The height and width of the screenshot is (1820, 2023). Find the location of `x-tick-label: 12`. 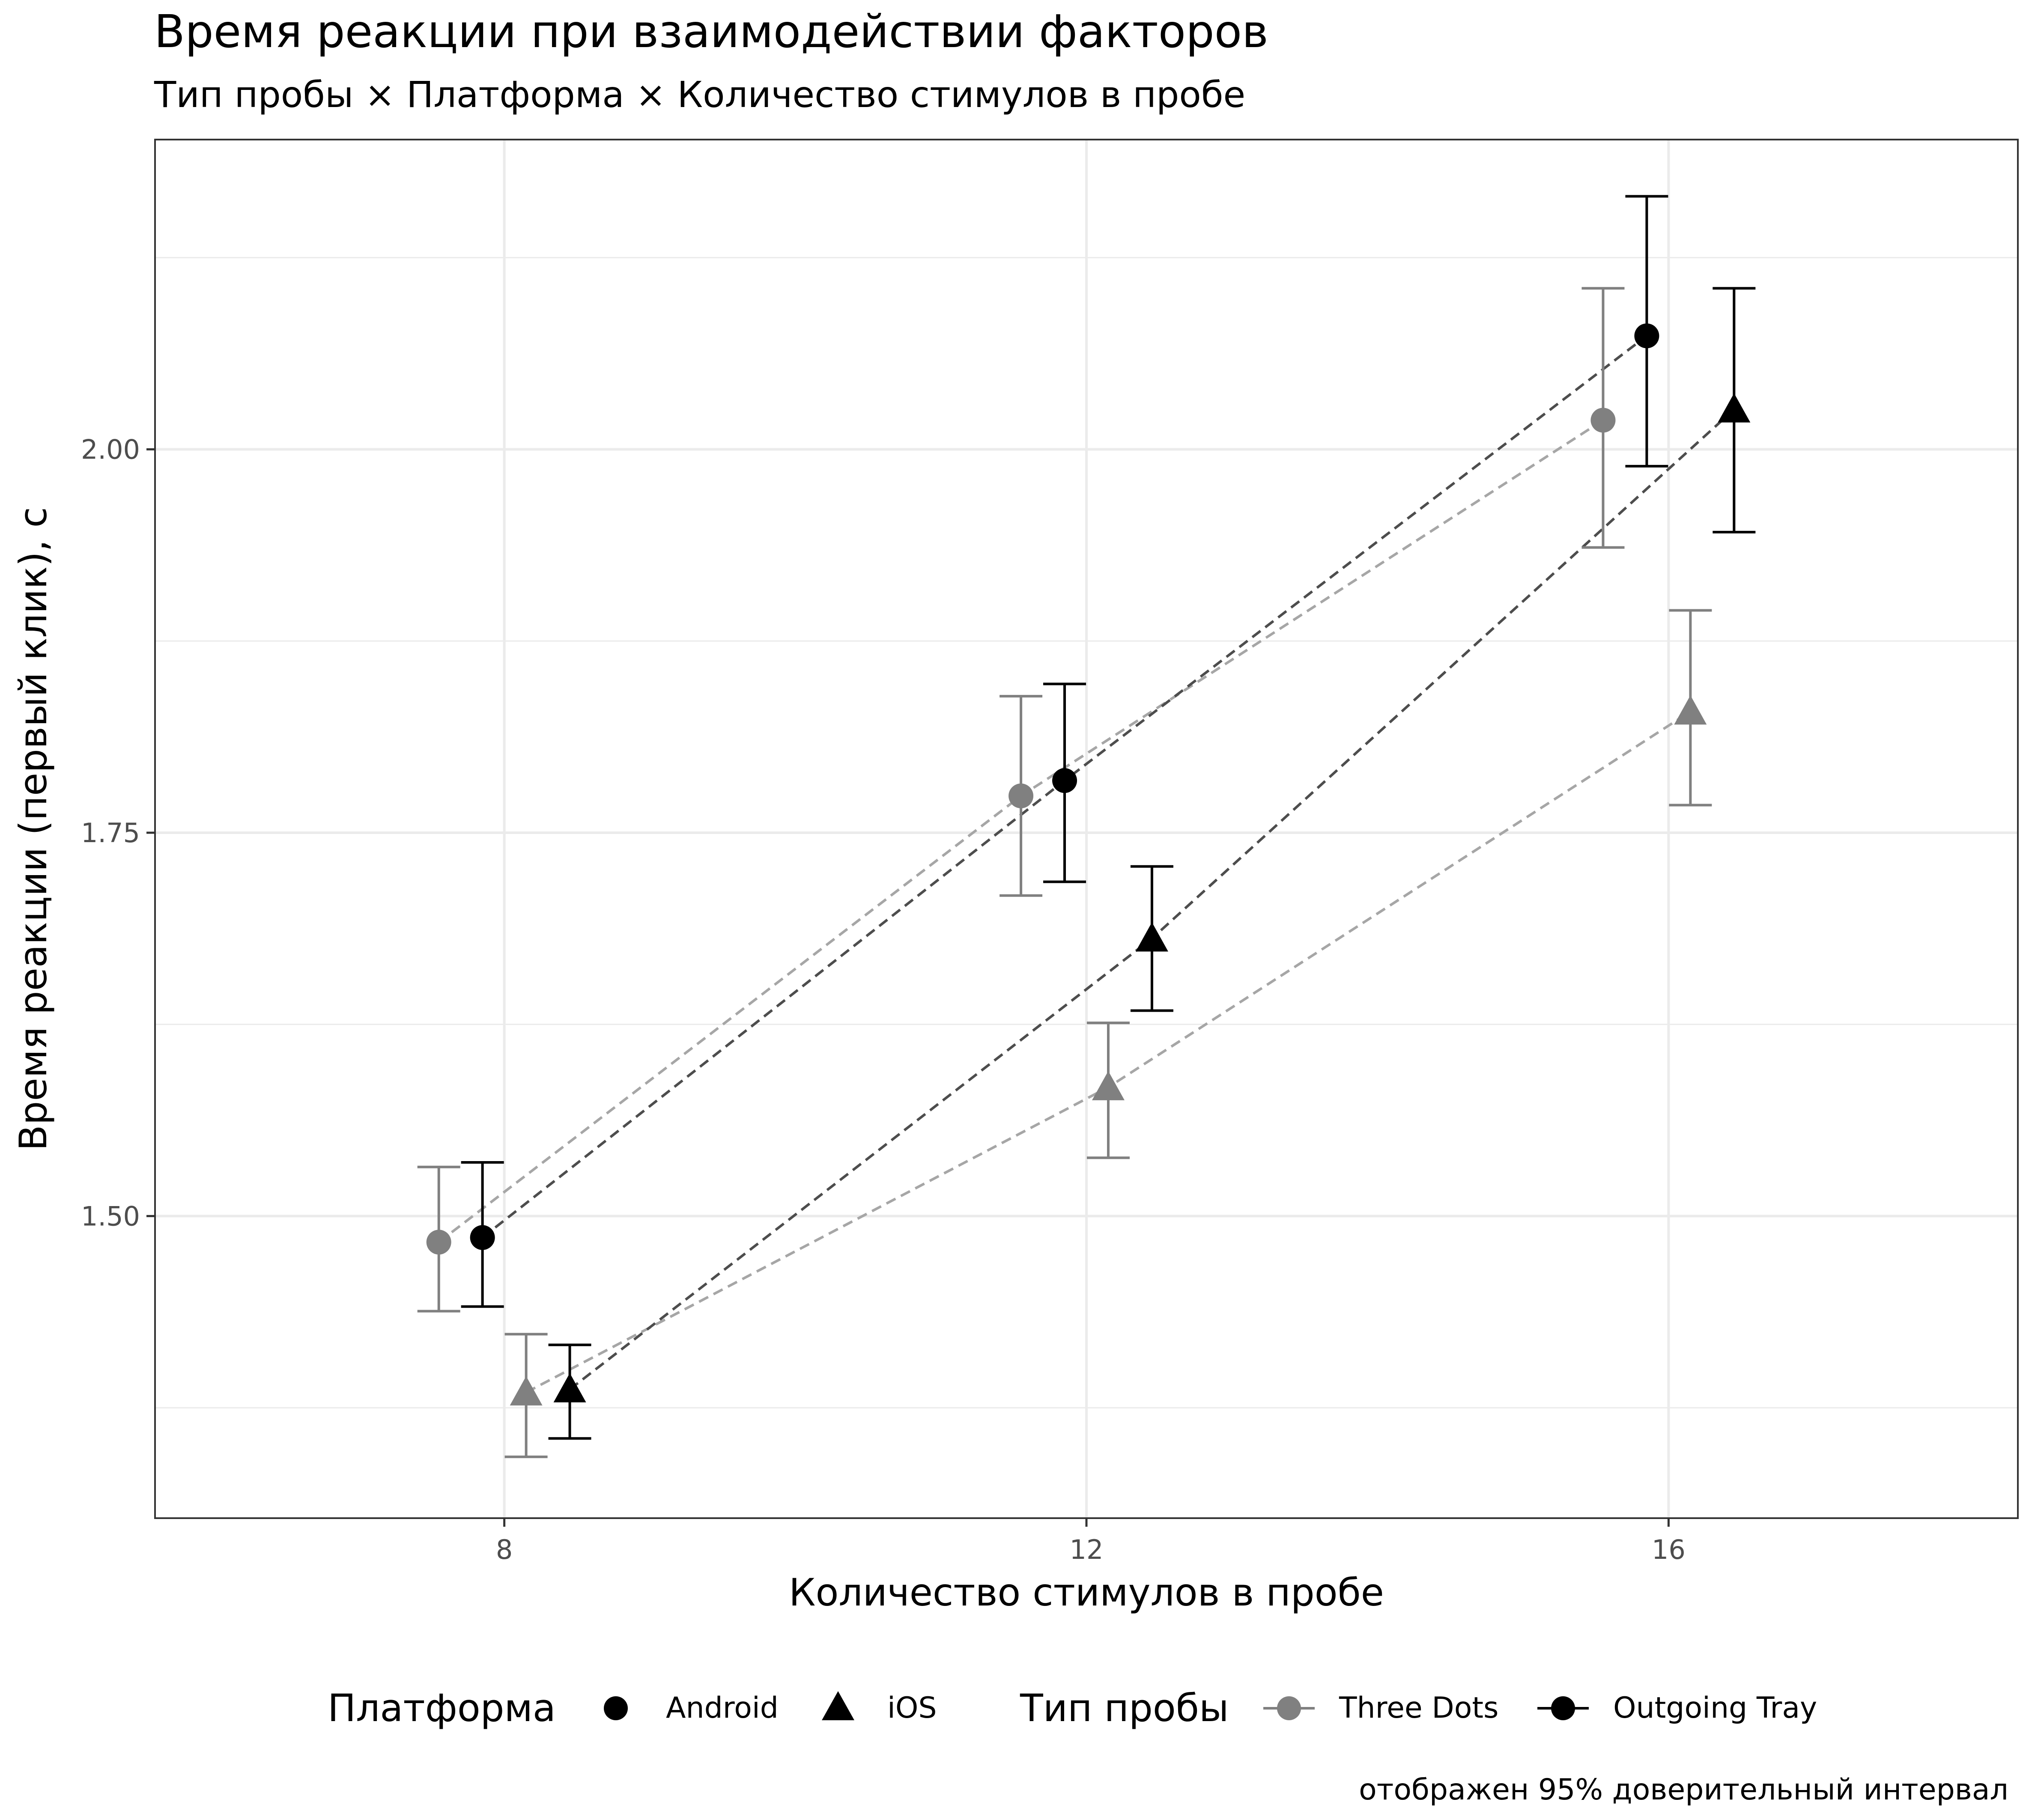

x-tick-label: 12 is located at coordinates (1087, 1550).